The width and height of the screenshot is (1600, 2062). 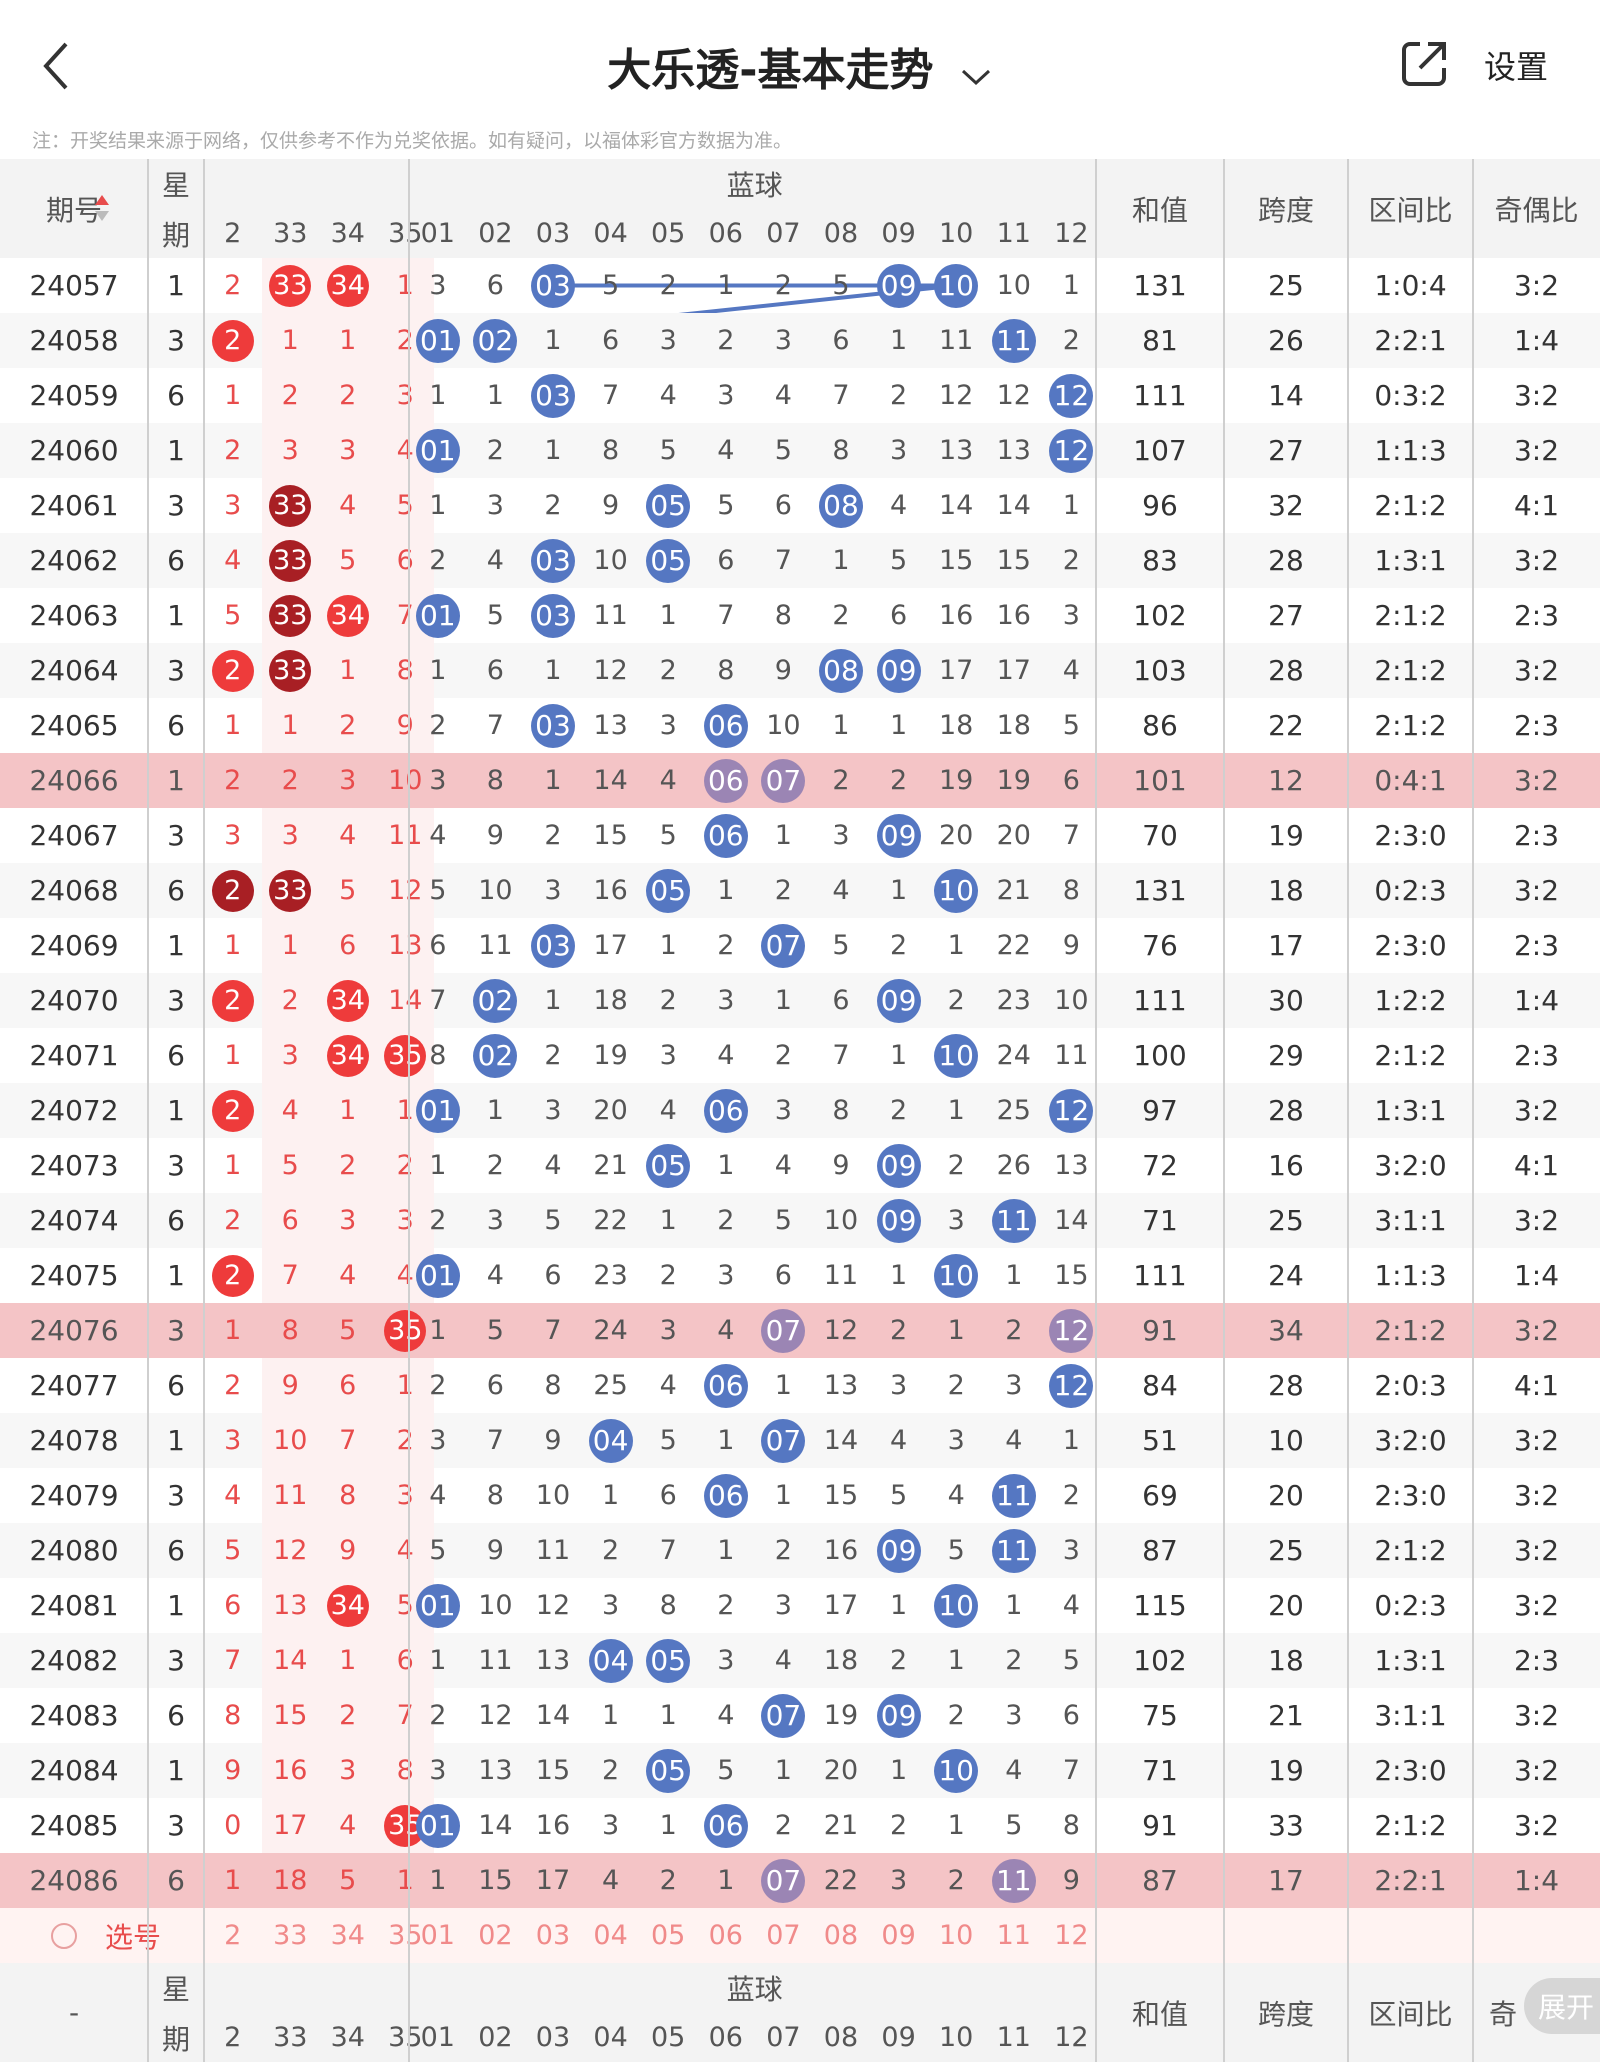 I want to click on period-cell: 24085, so click(x=74, y=1825).